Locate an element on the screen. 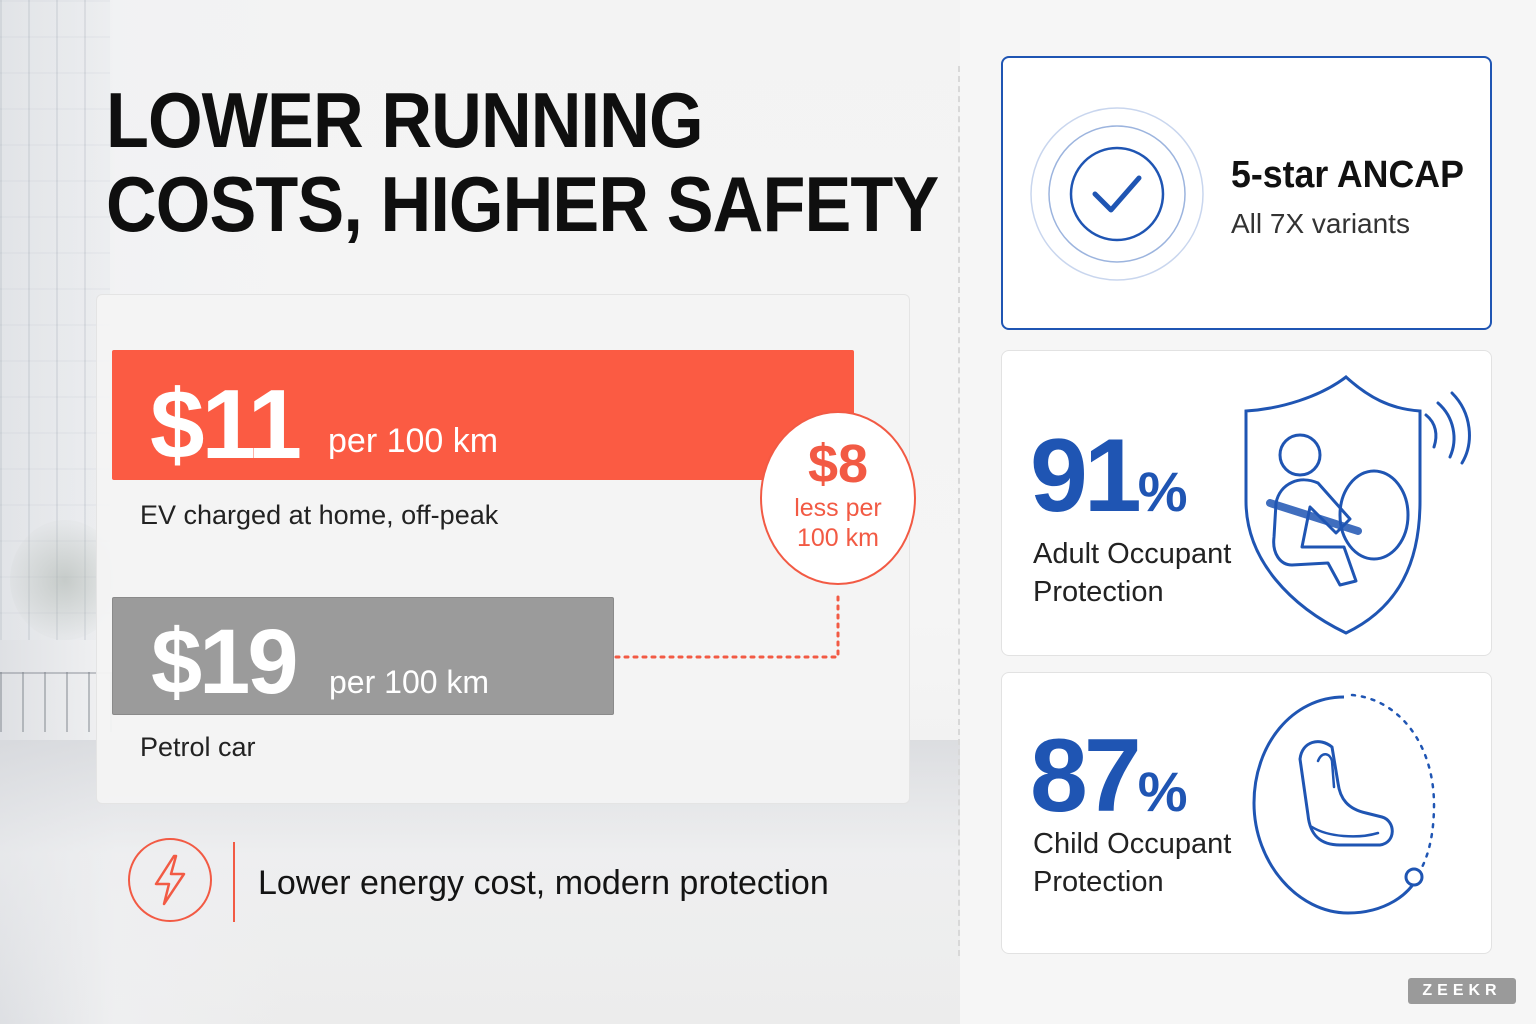 This screenshot has height=1024, width=1536. page-title: LOWER RUNNING COSTS, HIGHER SAFETY is located at coordinates (522, 162).